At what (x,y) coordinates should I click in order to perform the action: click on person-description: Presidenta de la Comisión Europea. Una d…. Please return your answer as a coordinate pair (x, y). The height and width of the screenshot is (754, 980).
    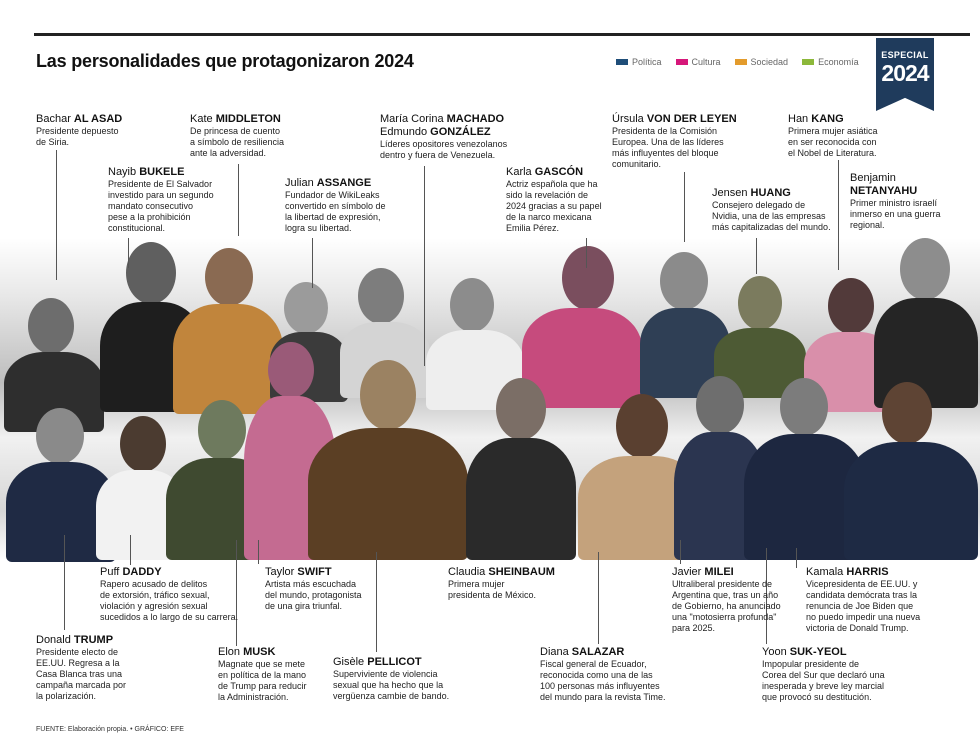
    Looking at the image, I should click on (668, 147).